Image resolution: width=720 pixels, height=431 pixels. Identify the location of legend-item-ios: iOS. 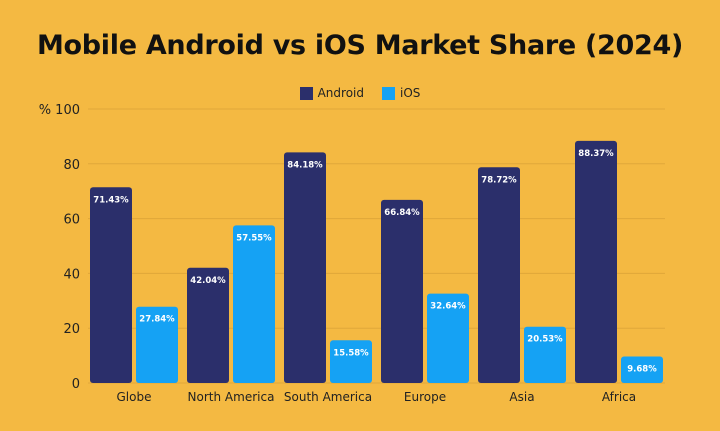
(401, 93).